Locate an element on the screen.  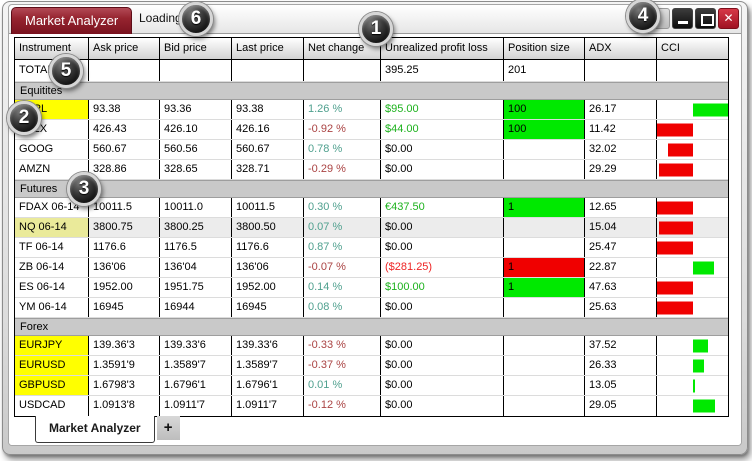
cell-unrealized-pl: €437.50 is located at coordinates (442, 207).